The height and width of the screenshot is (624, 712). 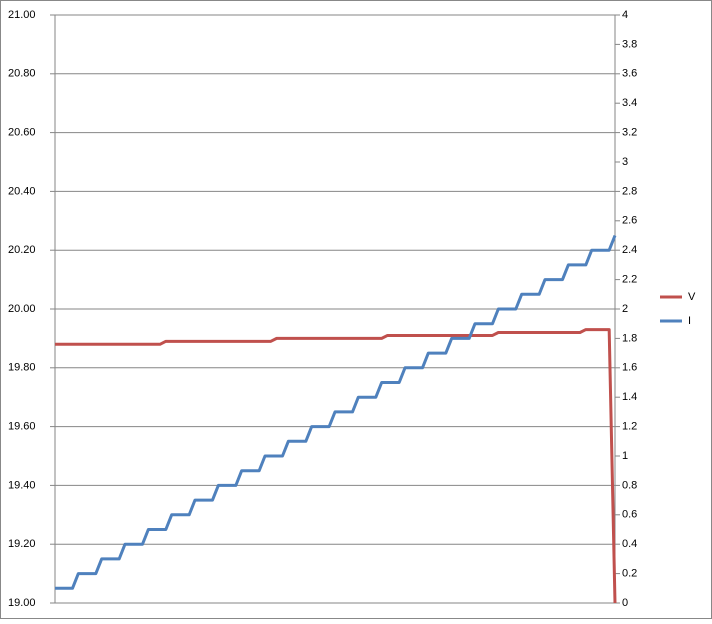 What do you see at coordinates (625, 15) in the screenshot?
I see `y2-tick-label: 4` at bounding box center [625, 15].